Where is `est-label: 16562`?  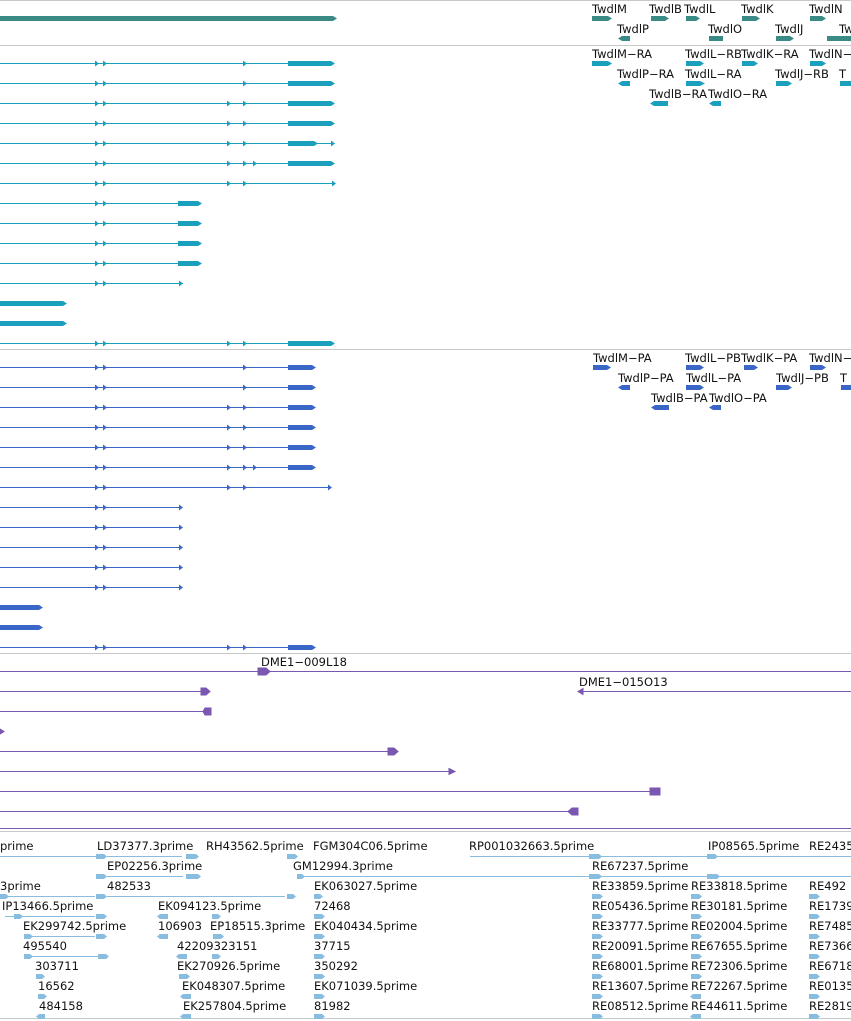
est-label: 16562 is located at coordinates (56, 986).